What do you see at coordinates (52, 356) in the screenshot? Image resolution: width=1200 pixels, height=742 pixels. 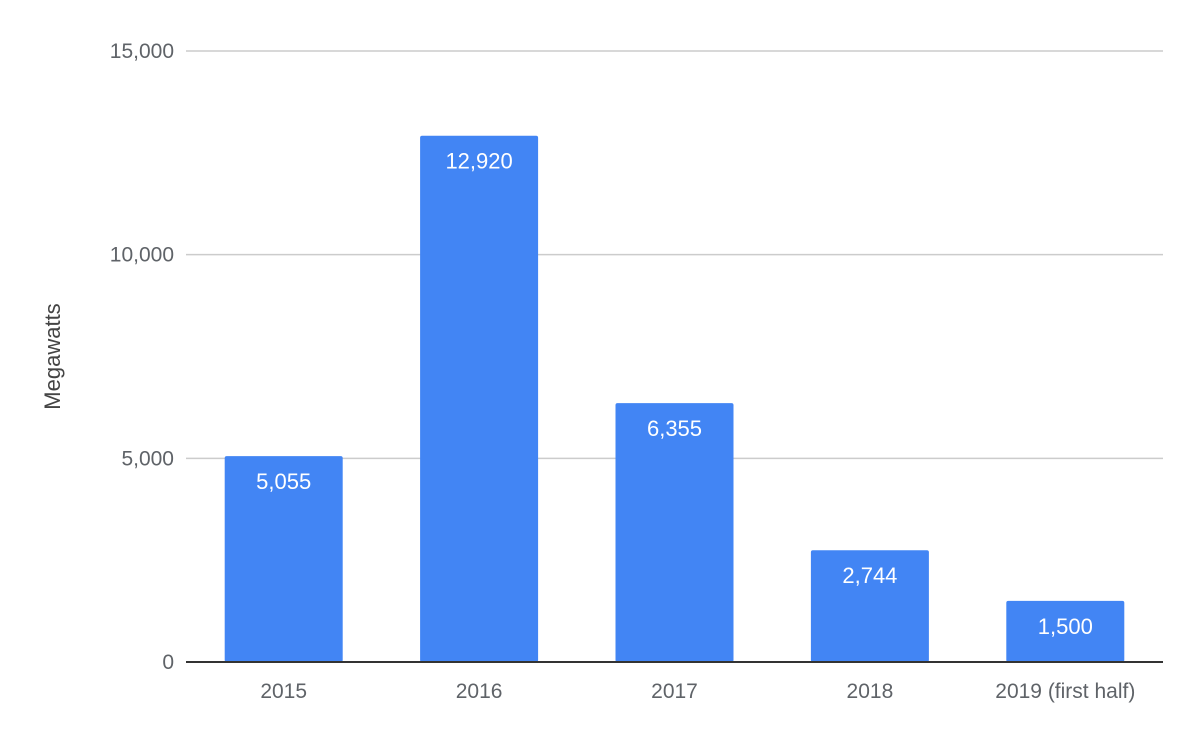 I see `y-axis-title: Megawatts` at bounding box center [52, 356].